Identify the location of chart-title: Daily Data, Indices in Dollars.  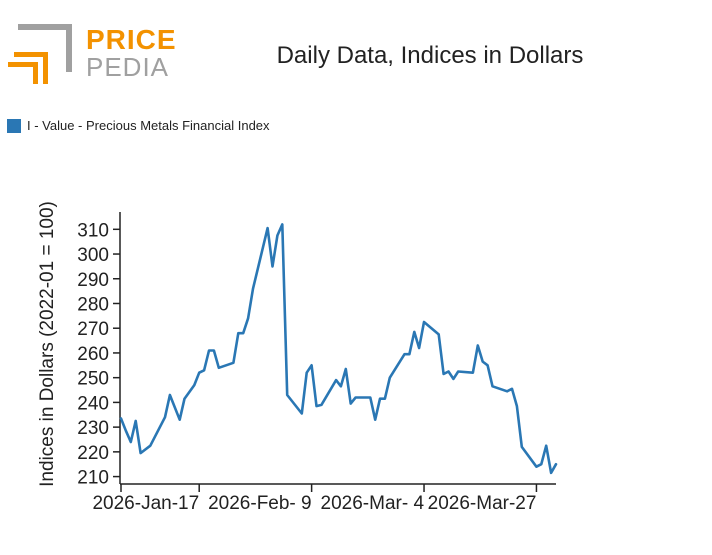
(430, 55).